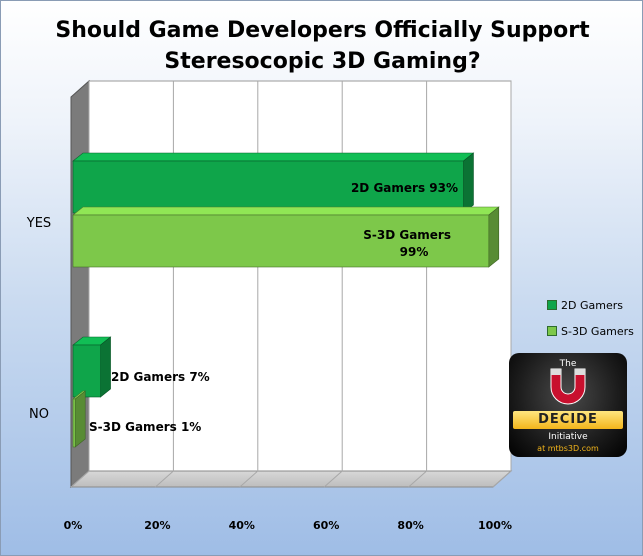 This screenshot has height=556, width=643. I want to click on bar-data-label: 99%, so click(414, 252).